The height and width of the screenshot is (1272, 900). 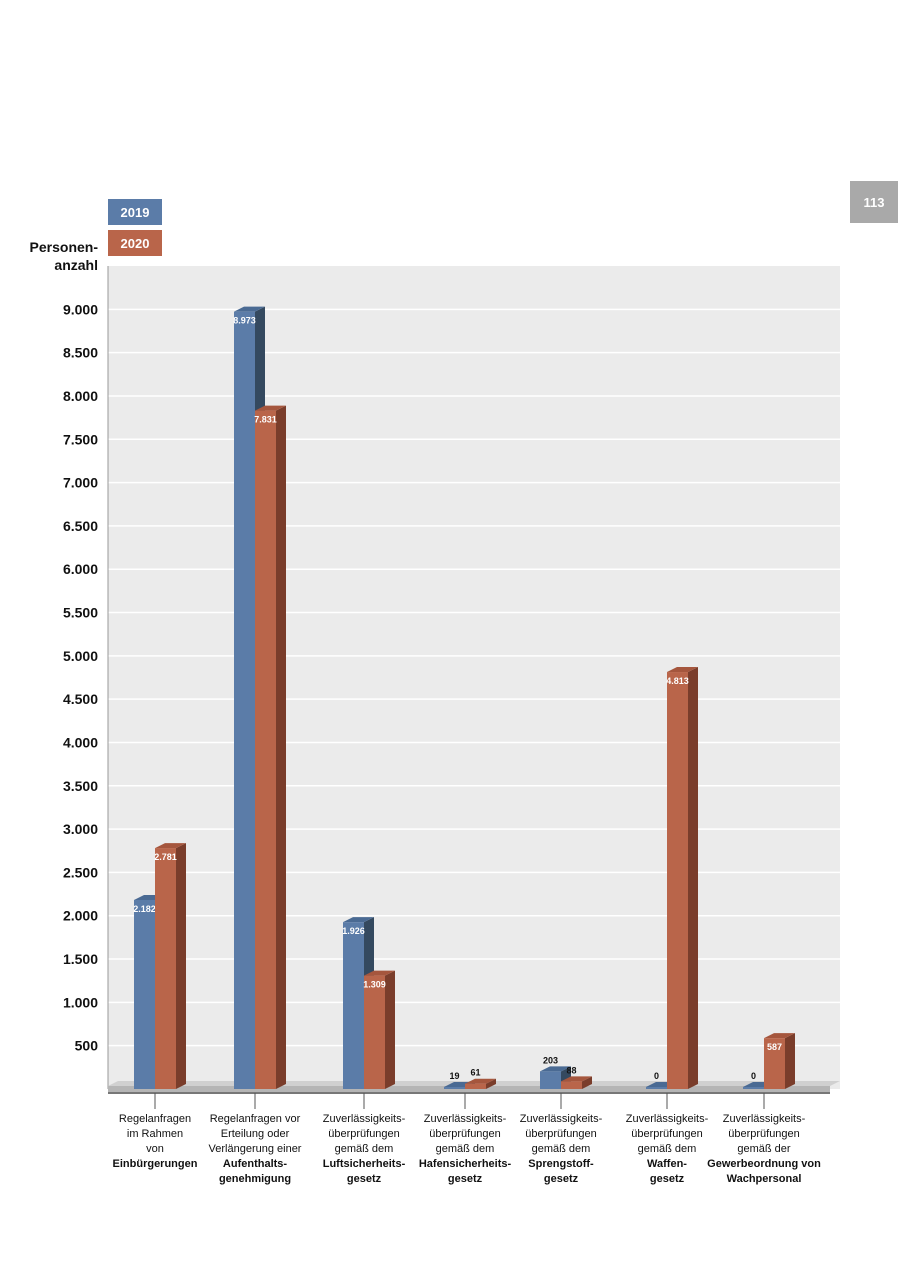 What do you see at coordinates (165, 857) in the screenshot?
I see `data-label-2020: 2.781` at bounding box center [165, 857].